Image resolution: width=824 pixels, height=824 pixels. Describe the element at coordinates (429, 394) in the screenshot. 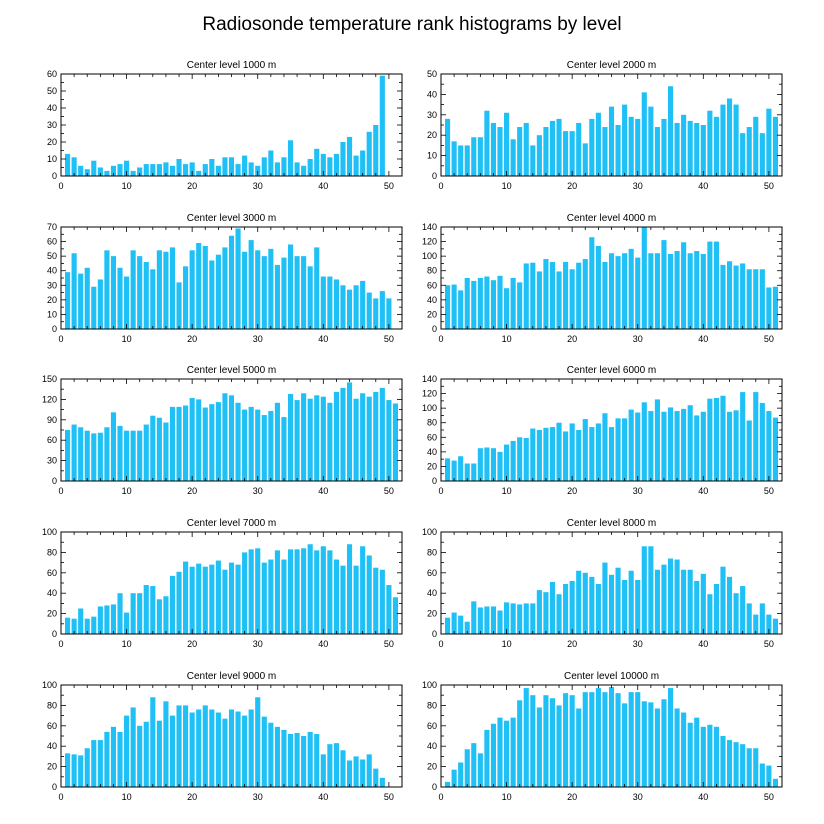

I see `y-tick-label: 120` at that location.